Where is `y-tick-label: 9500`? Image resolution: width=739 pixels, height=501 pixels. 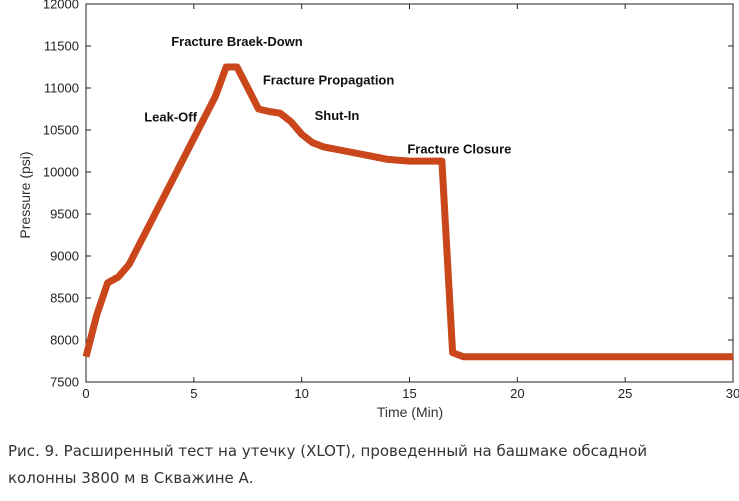 y-tick-label: 9500 is located at coordinates (64, 214).